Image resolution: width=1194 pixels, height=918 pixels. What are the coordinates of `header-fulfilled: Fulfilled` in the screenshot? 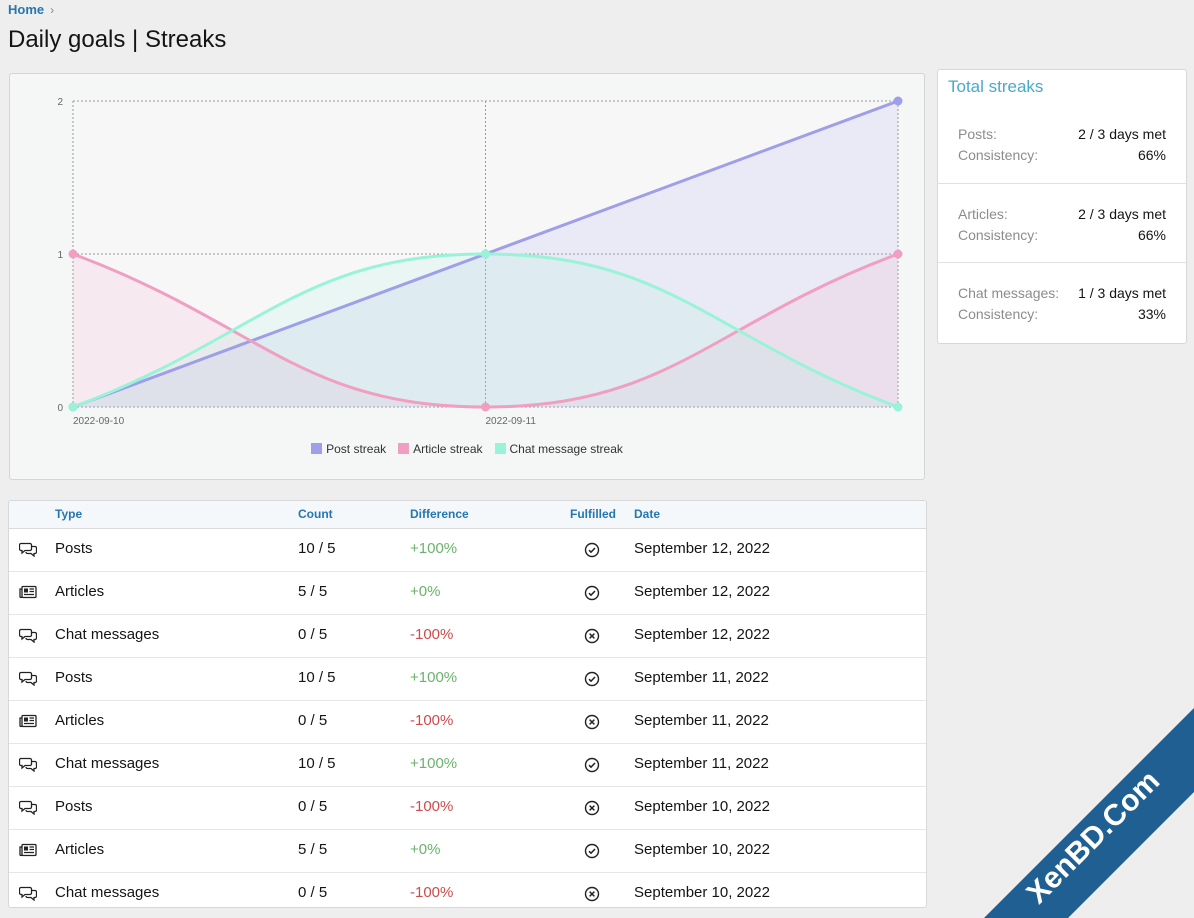 It's located at (593, 514).